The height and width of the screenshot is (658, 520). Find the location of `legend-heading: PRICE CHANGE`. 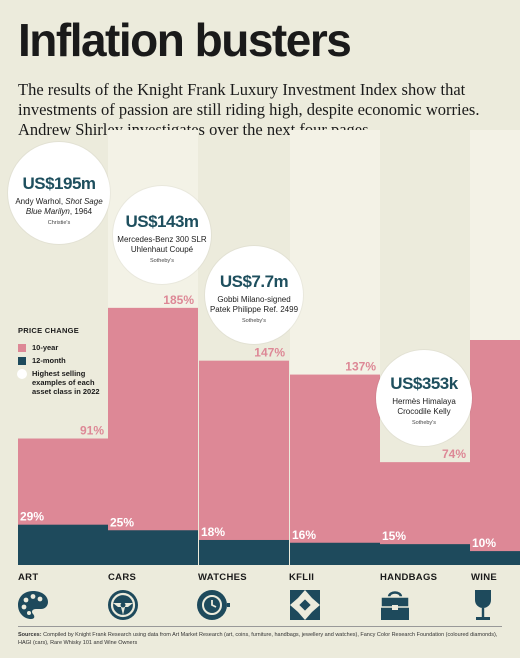

legend-heading: PRICE CHANGE is located at coordinates (49, 330).